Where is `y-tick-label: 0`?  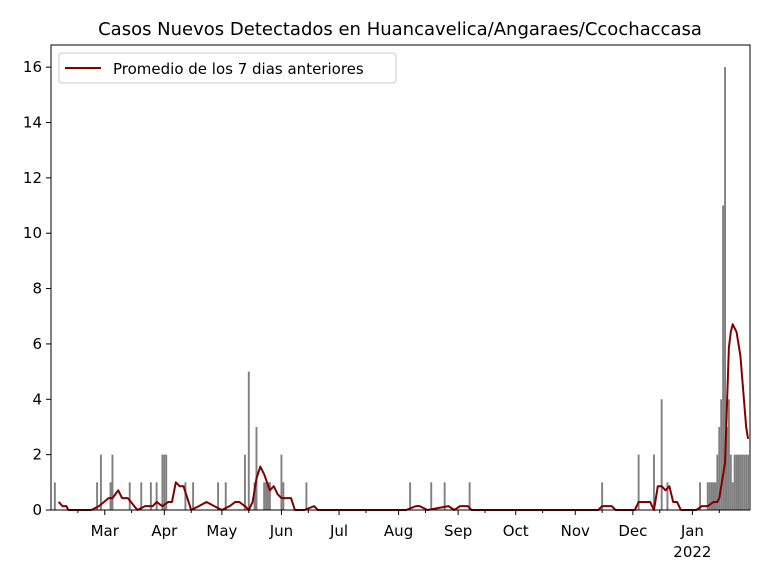
y-tick-label: 0 is located at coordinates (37, 510).